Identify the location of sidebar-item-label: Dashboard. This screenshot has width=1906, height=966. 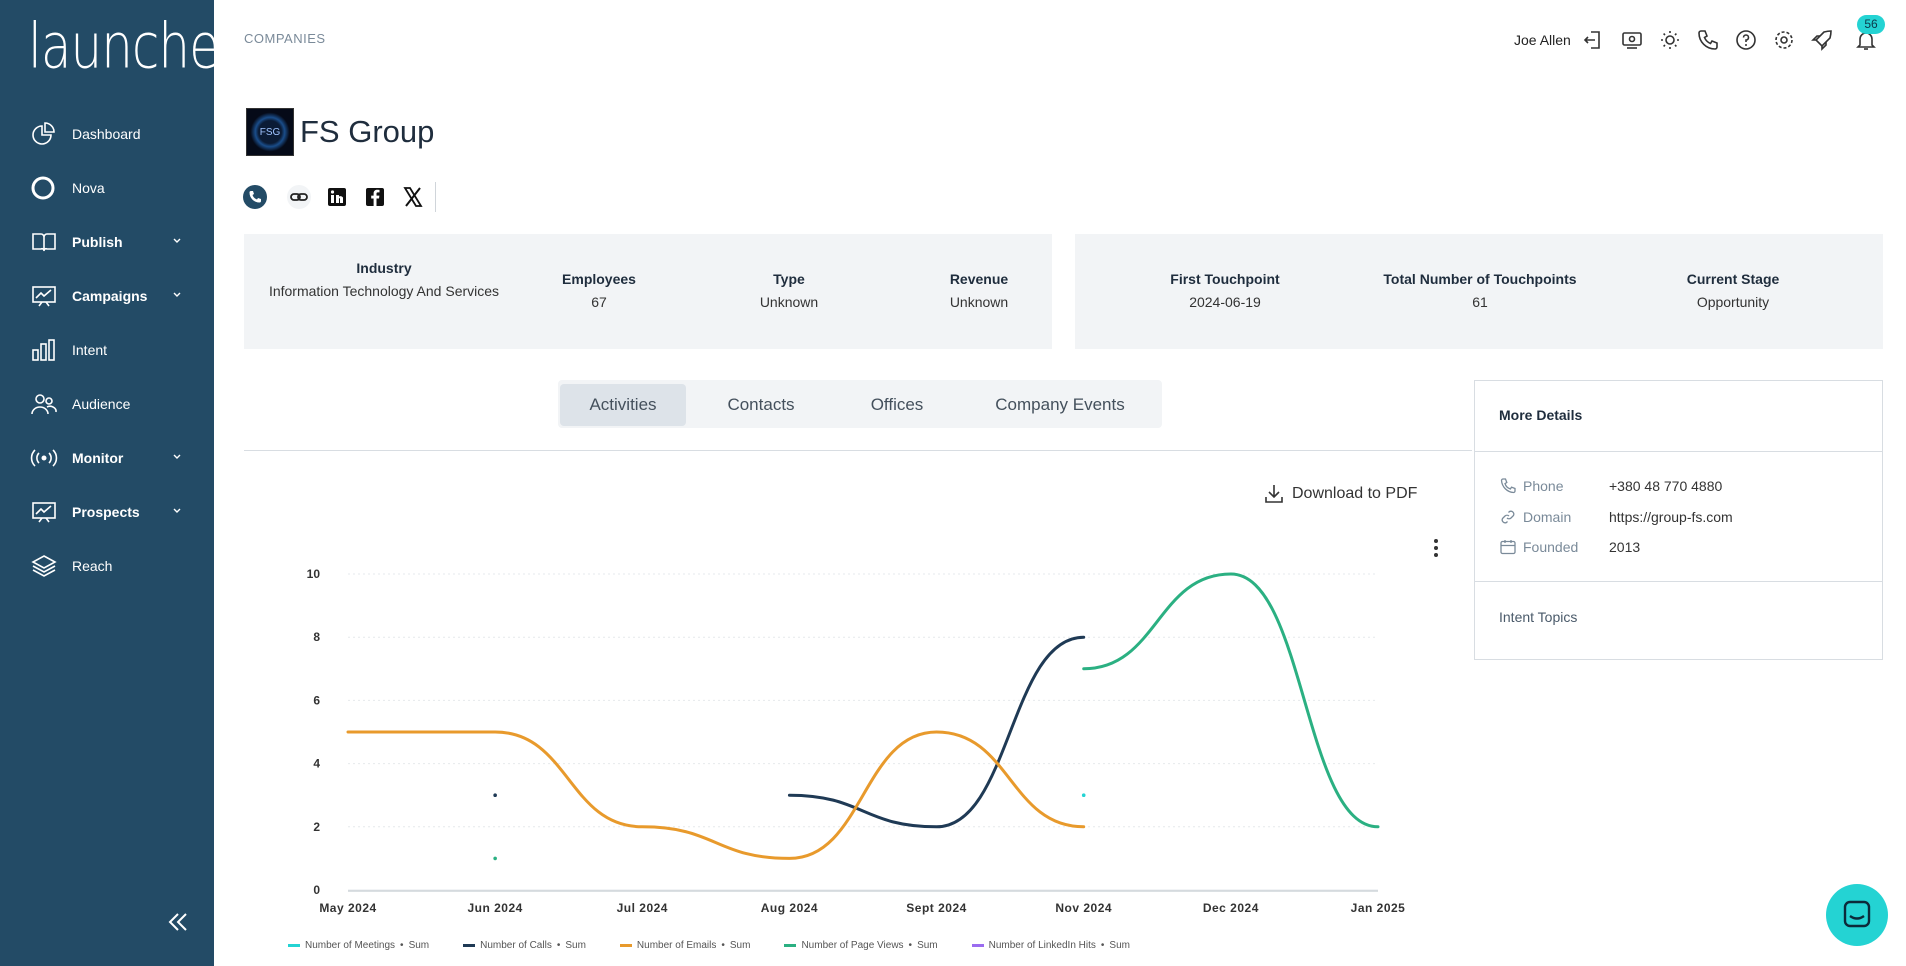
(106, 134).